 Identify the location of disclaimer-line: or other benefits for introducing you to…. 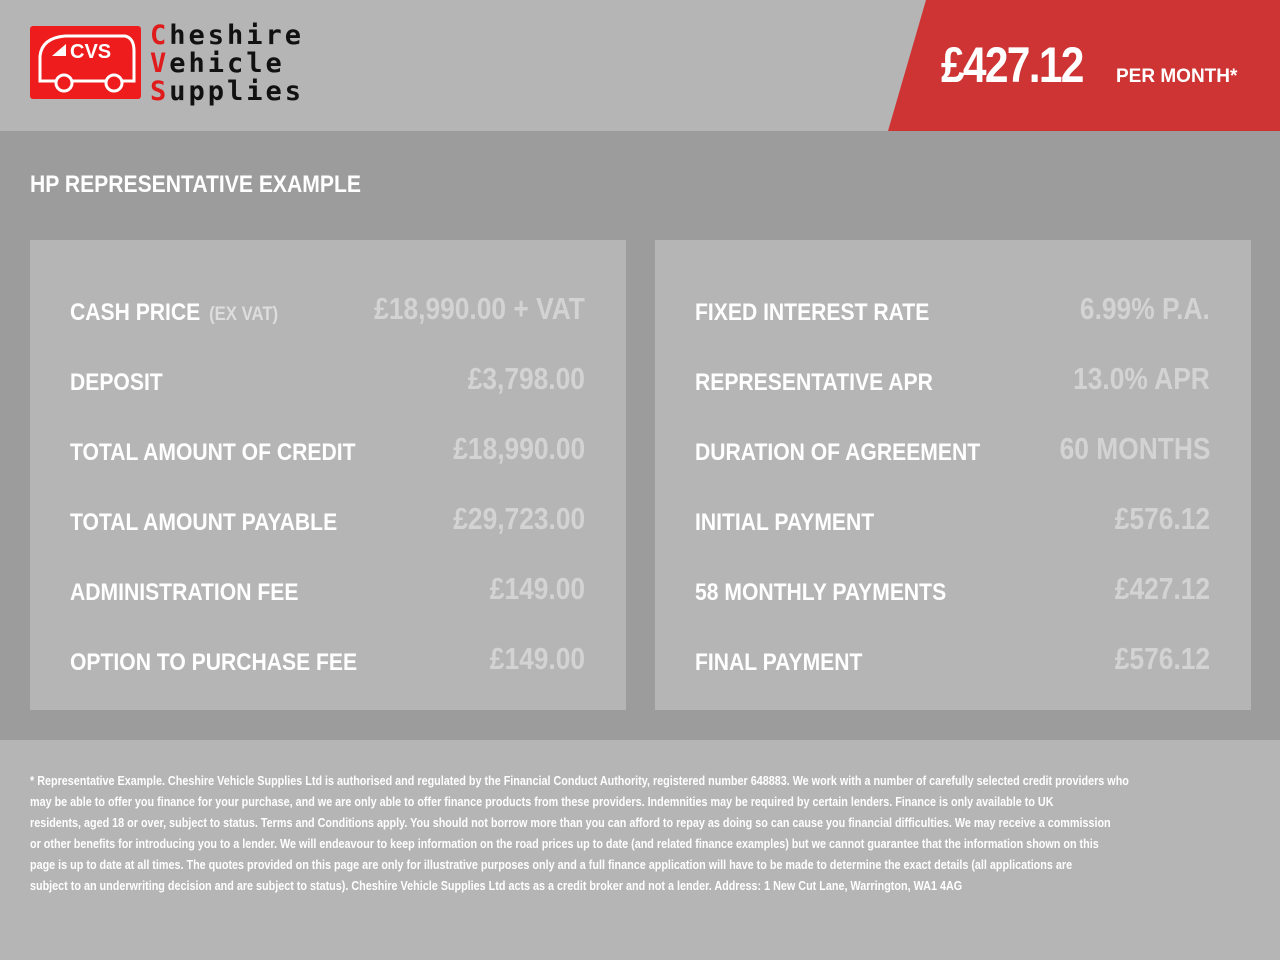
(564, 843).